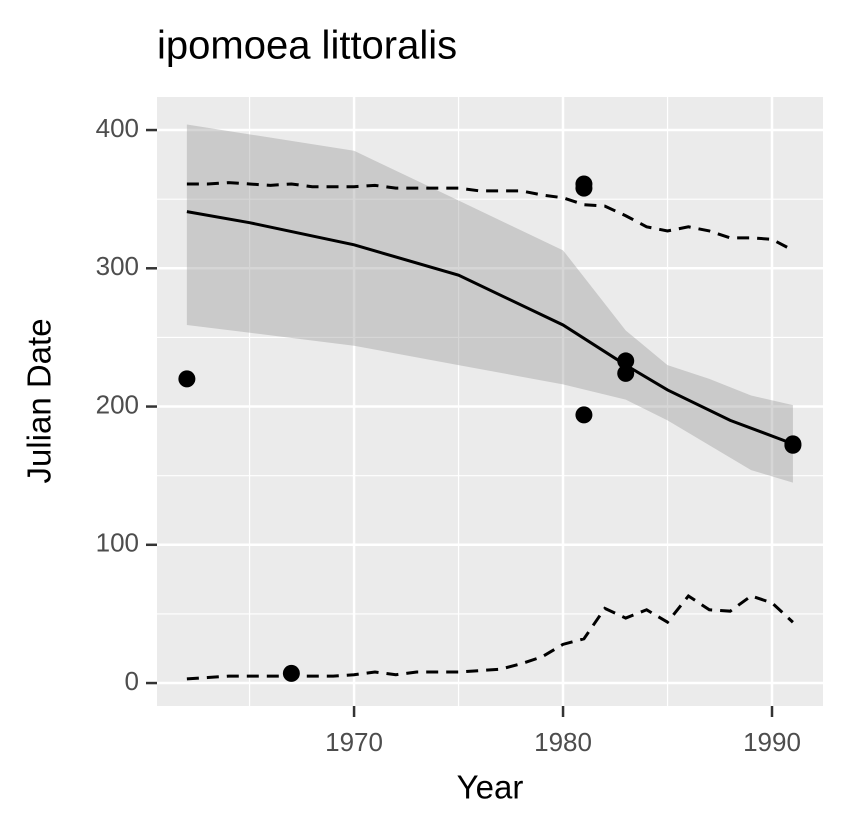 The height and width of the screenshot is (835, 846). I want to click on y-tick-label: 0, so click(132, 681).